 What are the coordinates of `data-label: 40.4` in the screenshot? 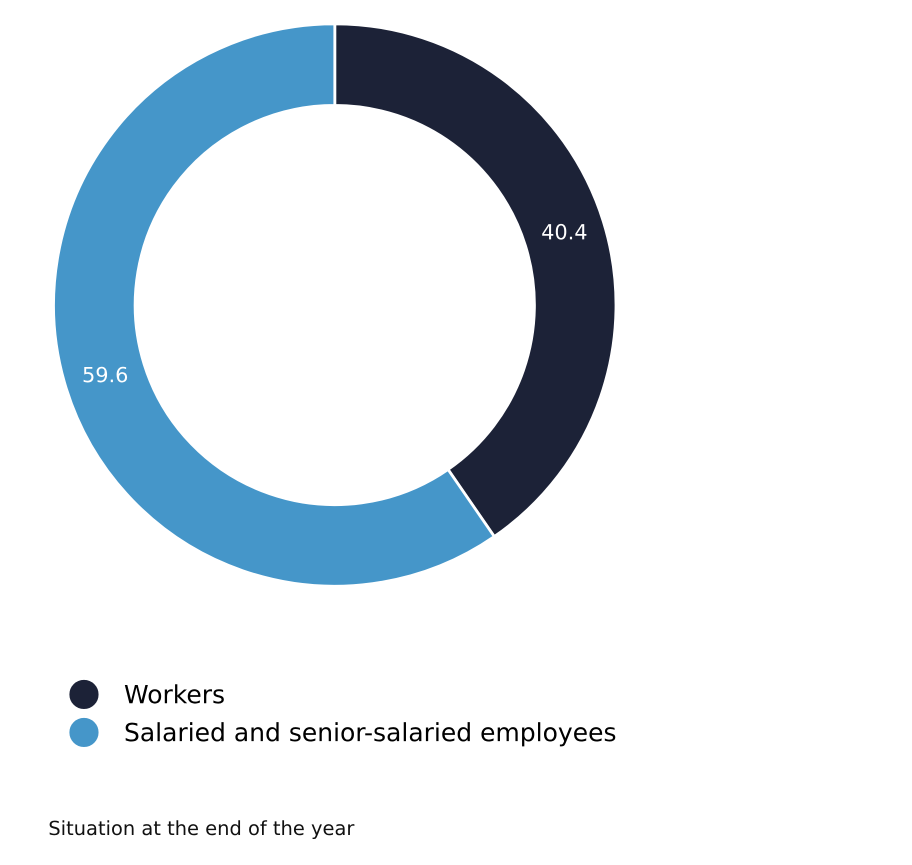 It's located at (564, 232).